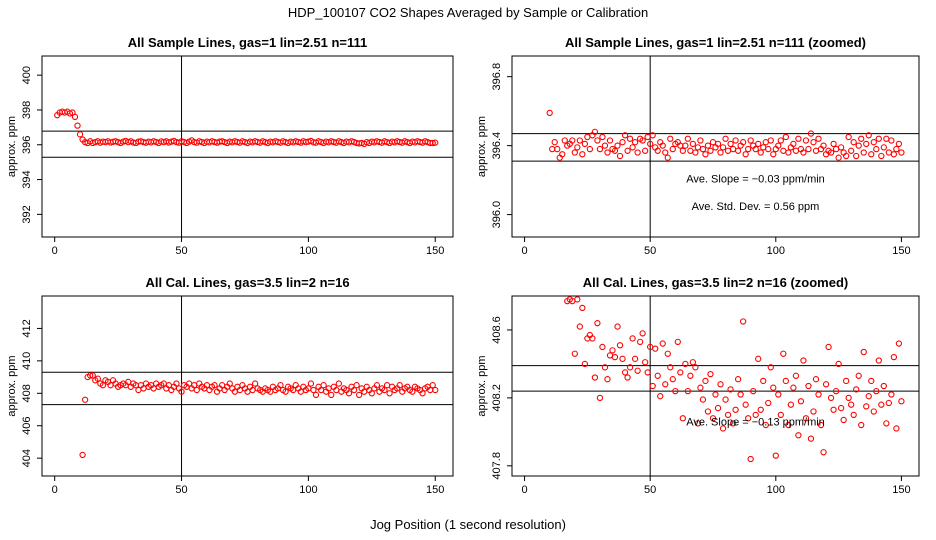  What do you see at coordinates (497, 466) in the screenshot?
I see `y-tick-label: 407.8` at bounding box center [497, 466].